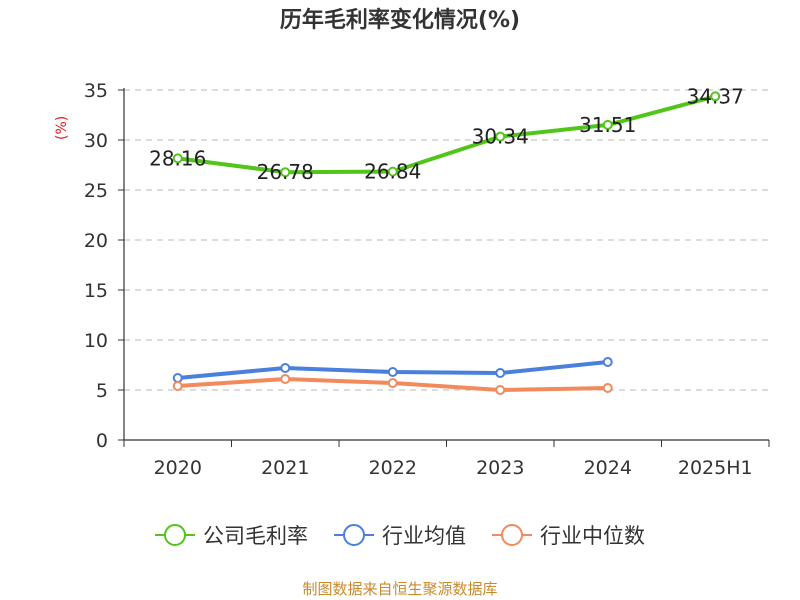 The height and width of the screenshot is (600, 800). What do you see at coordinates (96, 141) in the screenshot?
I see `y-tick-label: 30` at bounding box center [96, 141].